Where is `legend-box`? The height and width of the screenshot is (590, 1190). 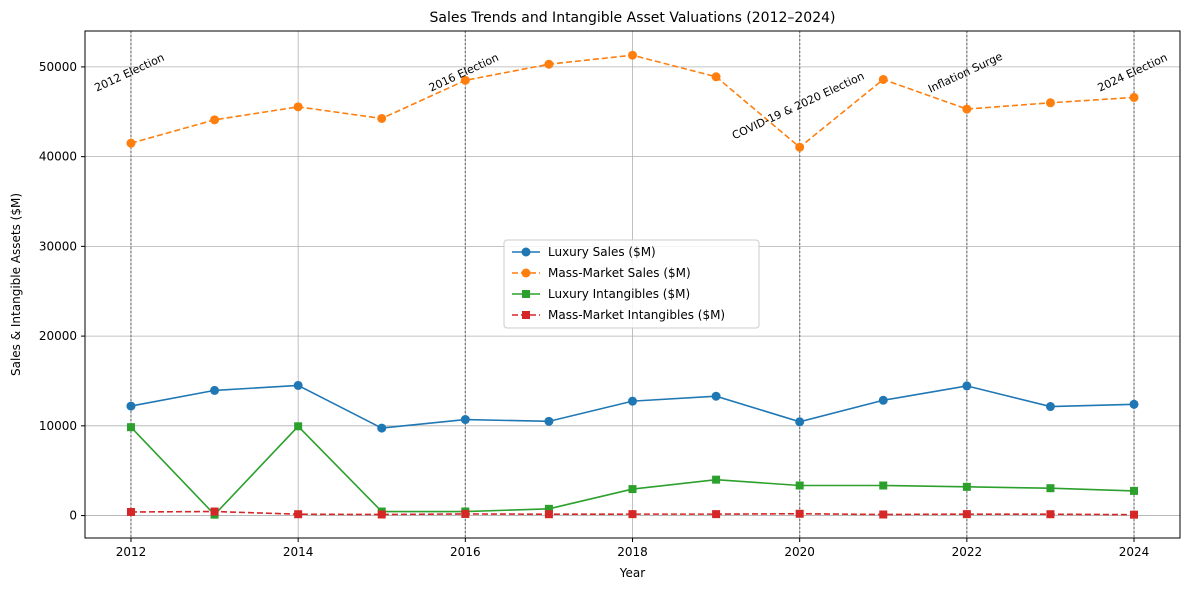
legend-box is located at coordinates (631, 284).